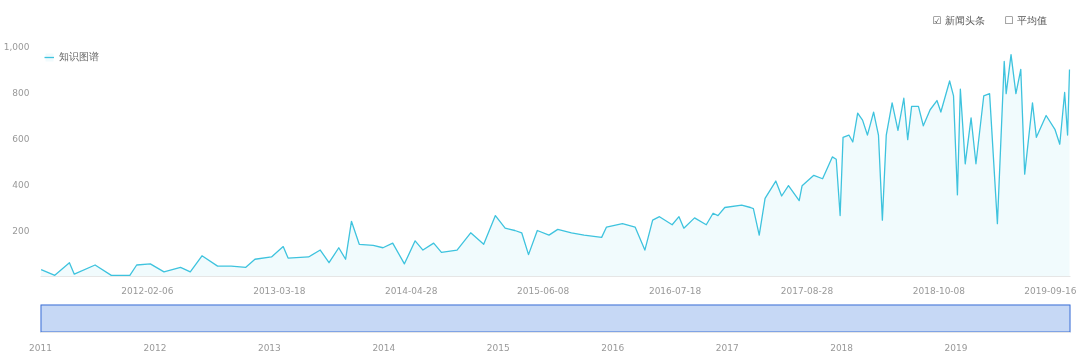 The image size is (1080, 353). I want to click on y-tick-label: 800, so click(21, 93).